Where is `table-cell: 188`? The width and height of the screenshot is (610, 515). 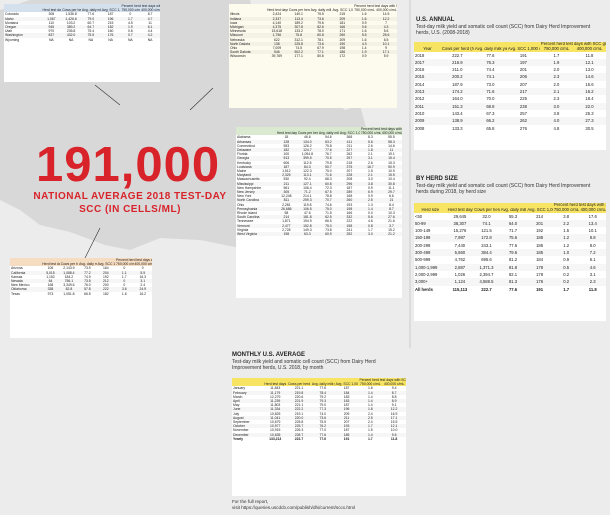
table-cell: 188 is located at coordinates (539, 237).